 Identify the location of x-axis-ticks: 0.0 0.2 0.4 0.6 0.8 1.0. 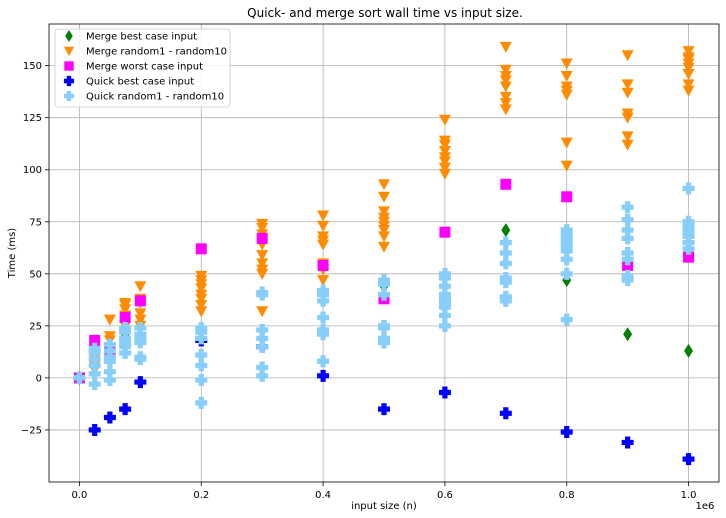
(384, 491).